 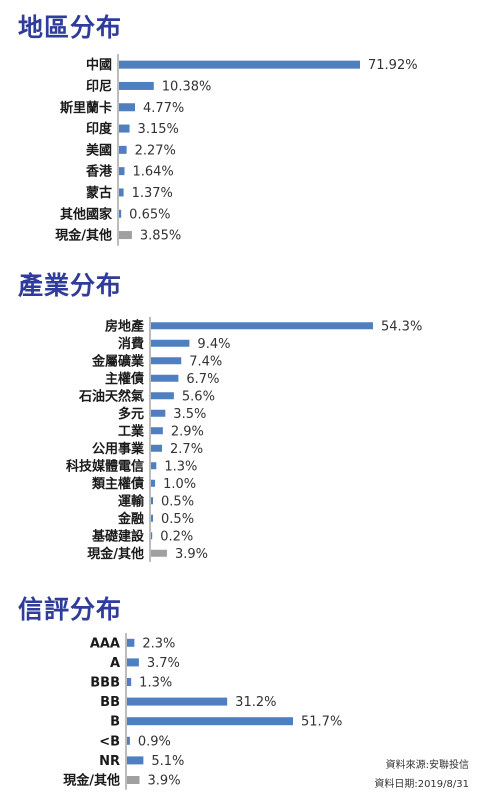 What do you see at coordinates (118, 361) in the screenshot?
I see `industry-category-label: 金屬礦業` at bounding box center [118, 361].